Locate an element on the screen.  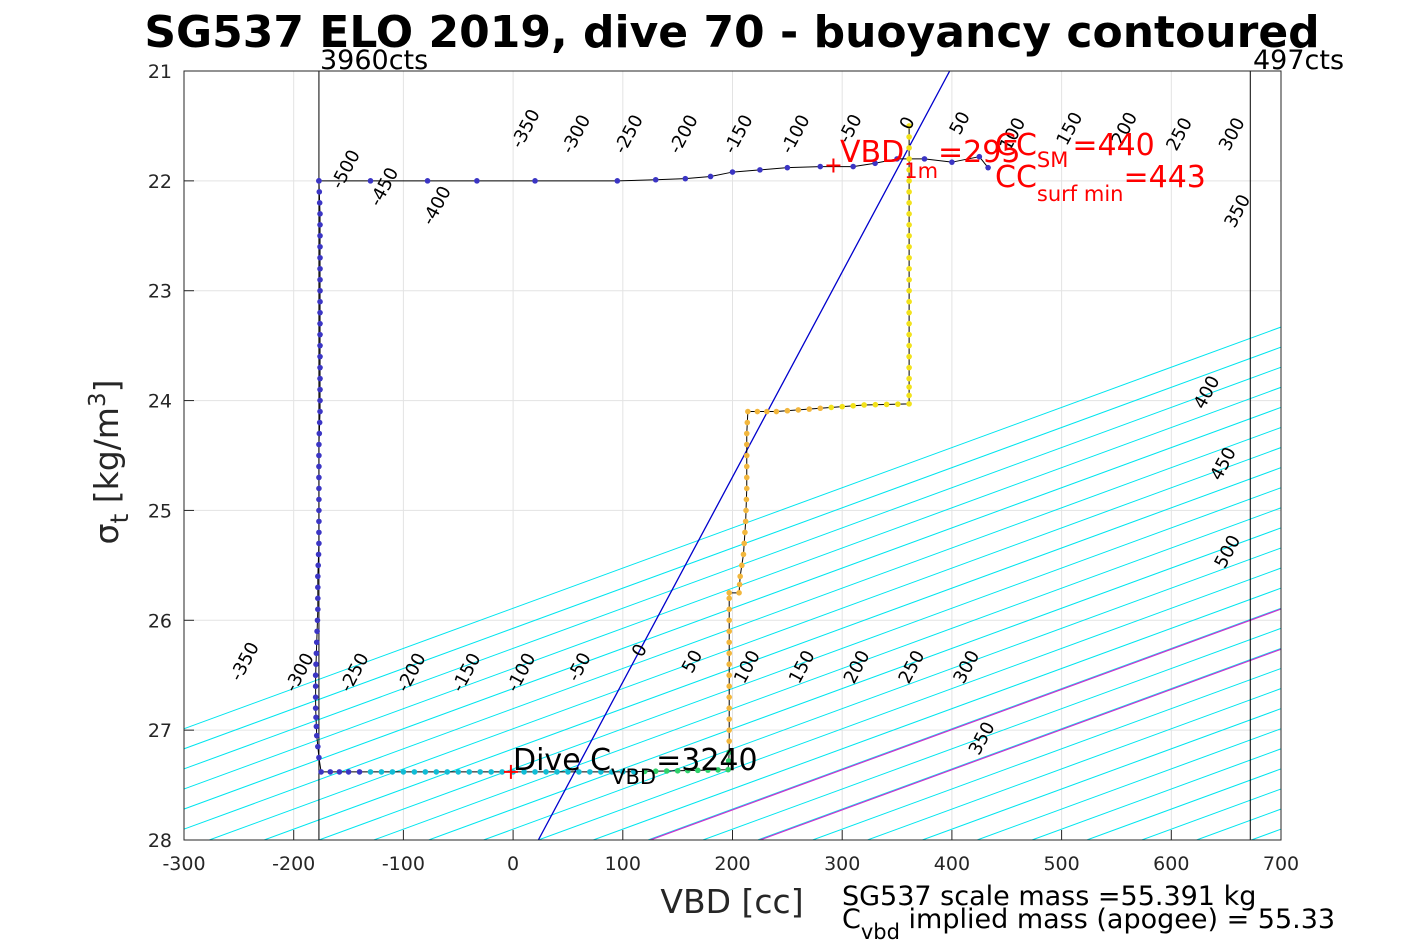
y-tick-label: 25 is located at coordinates (160, 511).